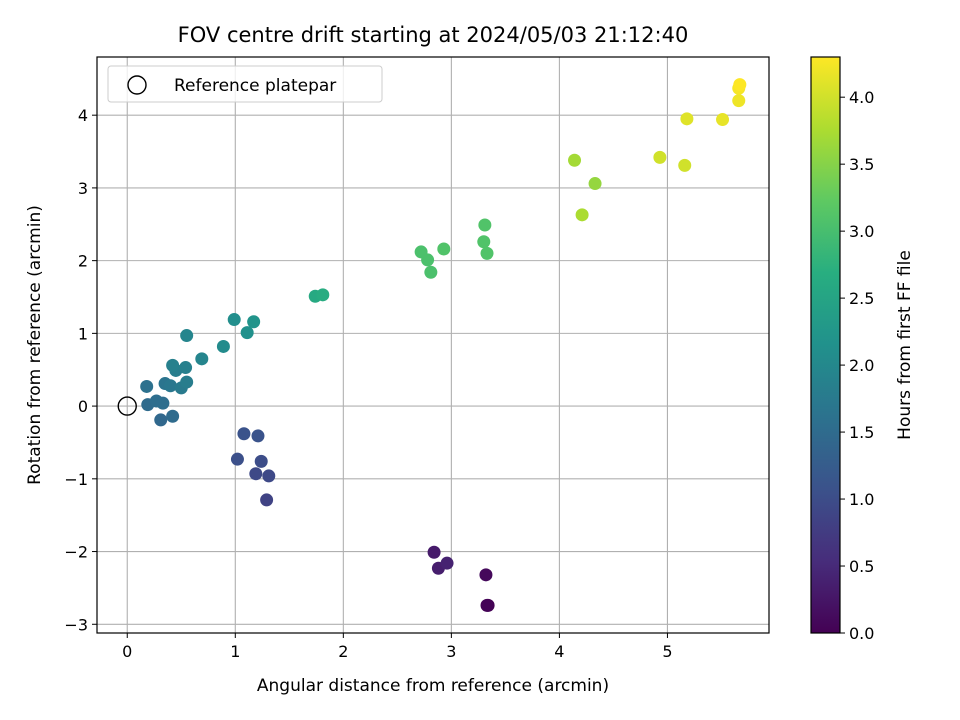 The width and height of the screenshot is (960, 720). Describe the element at coordinates (343, 651) in the screenshot. I see `x-tick-label: 2` at that location.